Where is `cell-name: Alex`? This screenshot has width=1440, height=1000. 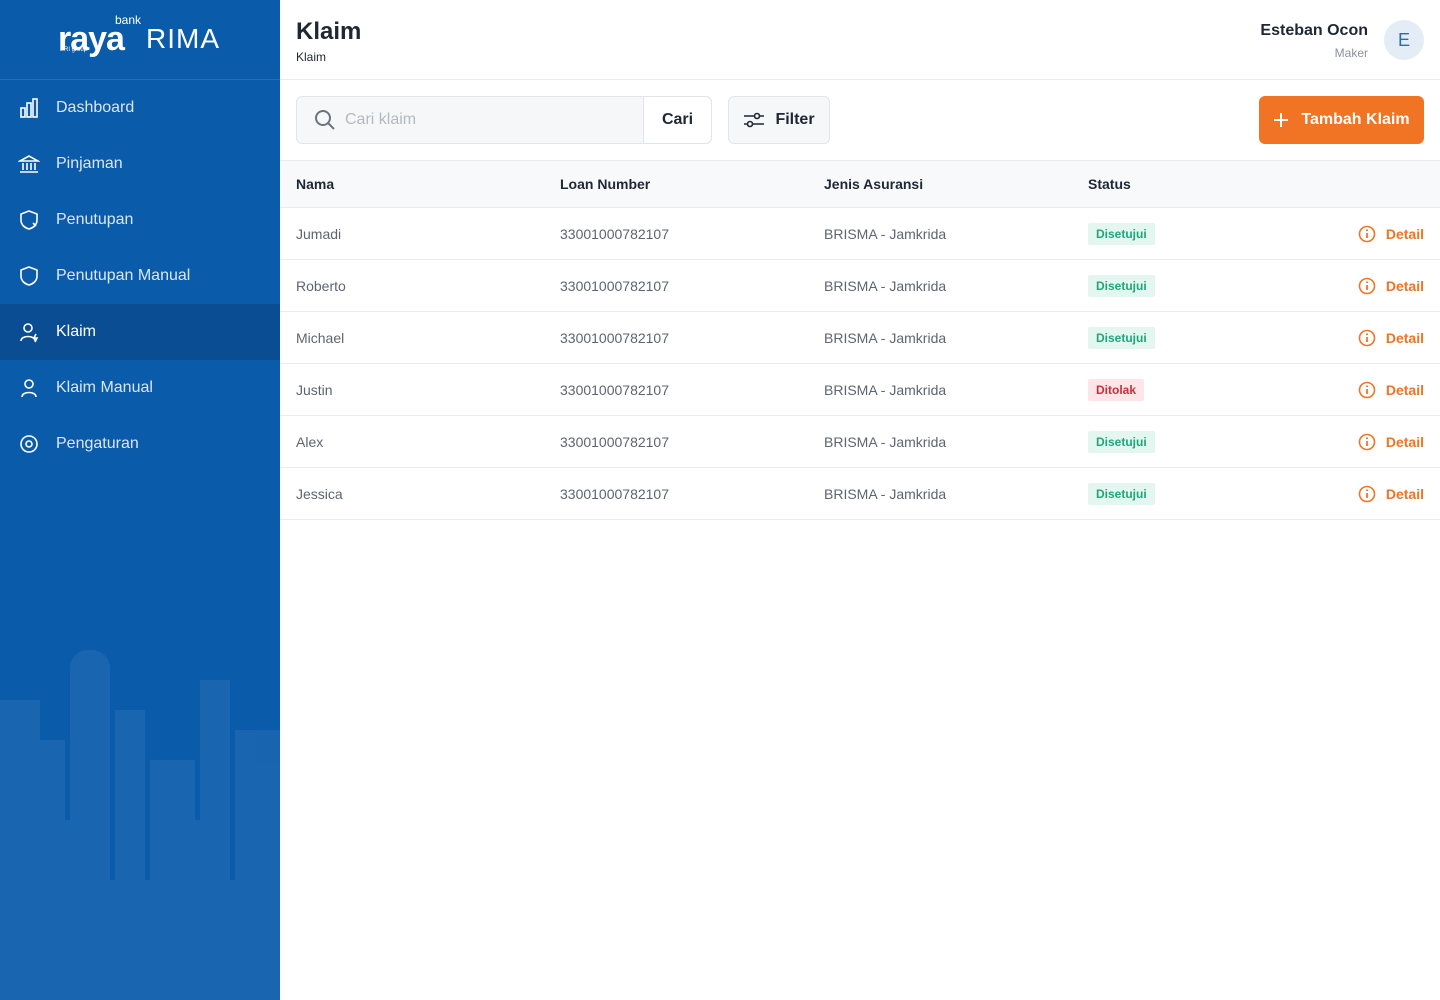 cell-name: Alex is located at coordinates (310, 441).